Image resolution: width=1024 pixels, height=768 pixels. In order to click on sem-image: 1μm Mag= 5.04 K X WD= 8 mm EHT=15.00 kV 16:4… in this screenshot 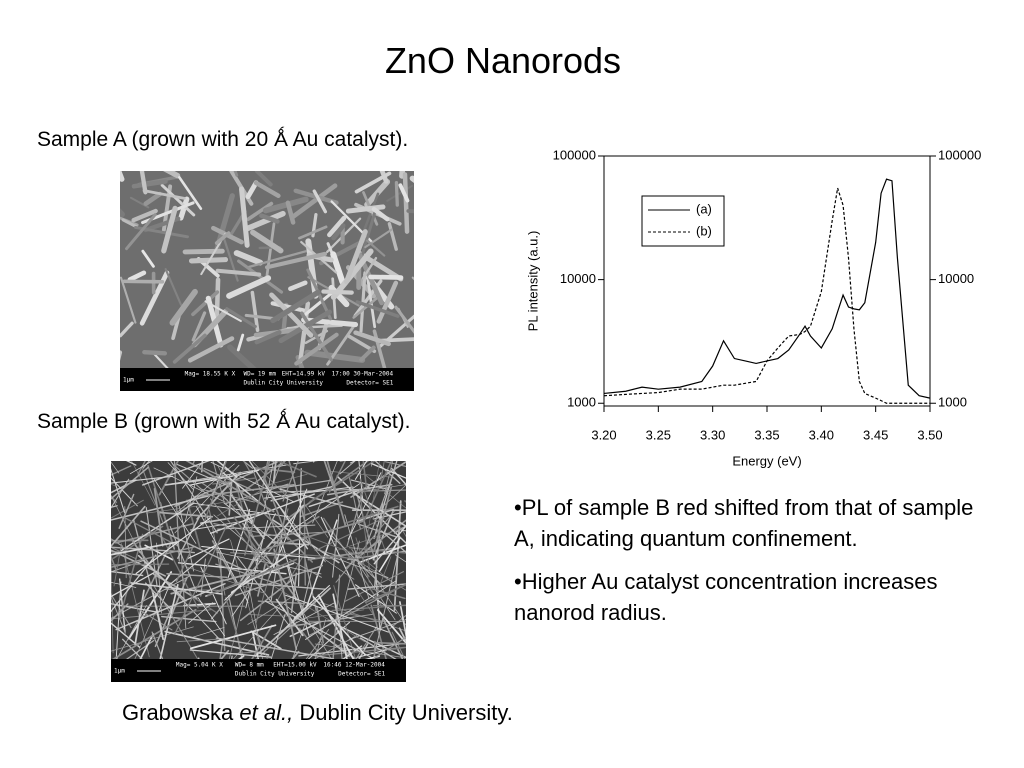, I will do `click(258, 571)`.